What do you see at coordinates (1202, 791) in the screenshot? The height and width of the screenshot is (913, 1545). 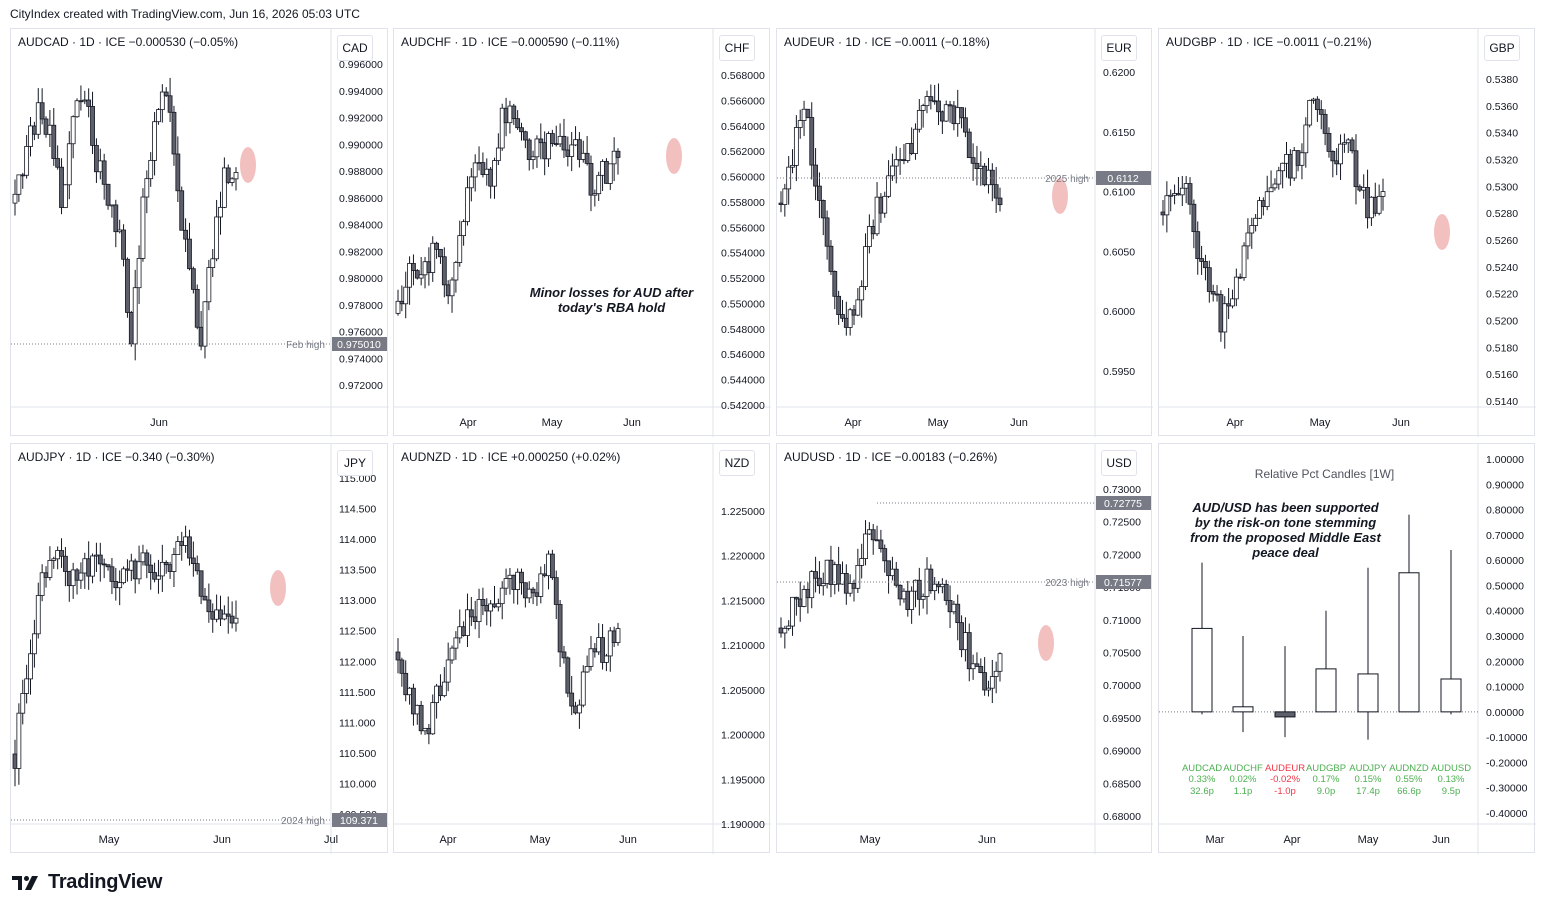 I see `rel-pip-label: 32.6p` at bounding box center [1202, 791].